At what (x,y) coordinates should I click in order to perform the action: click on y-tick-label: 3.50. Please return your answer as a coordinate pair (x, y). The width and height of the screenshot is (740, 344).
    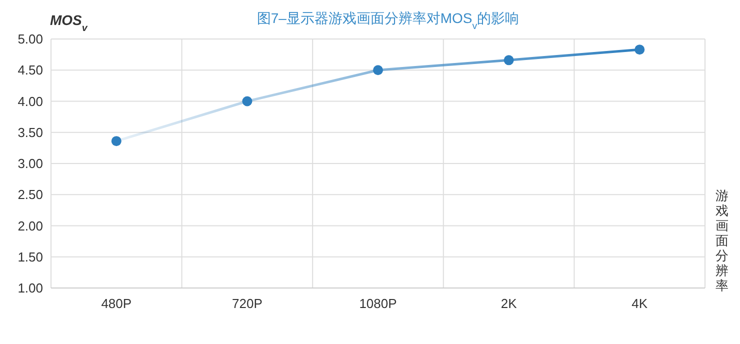
    Looking at the image, I should click on (30, 132).